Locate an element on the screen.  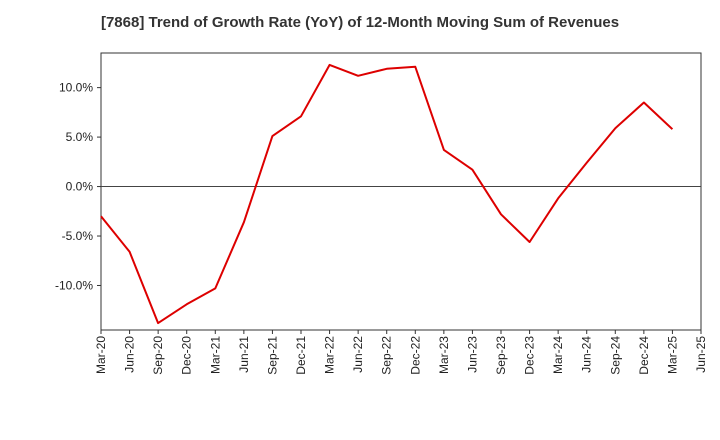
y-tick-label: 10.0% is located at coordinates (76, 88).